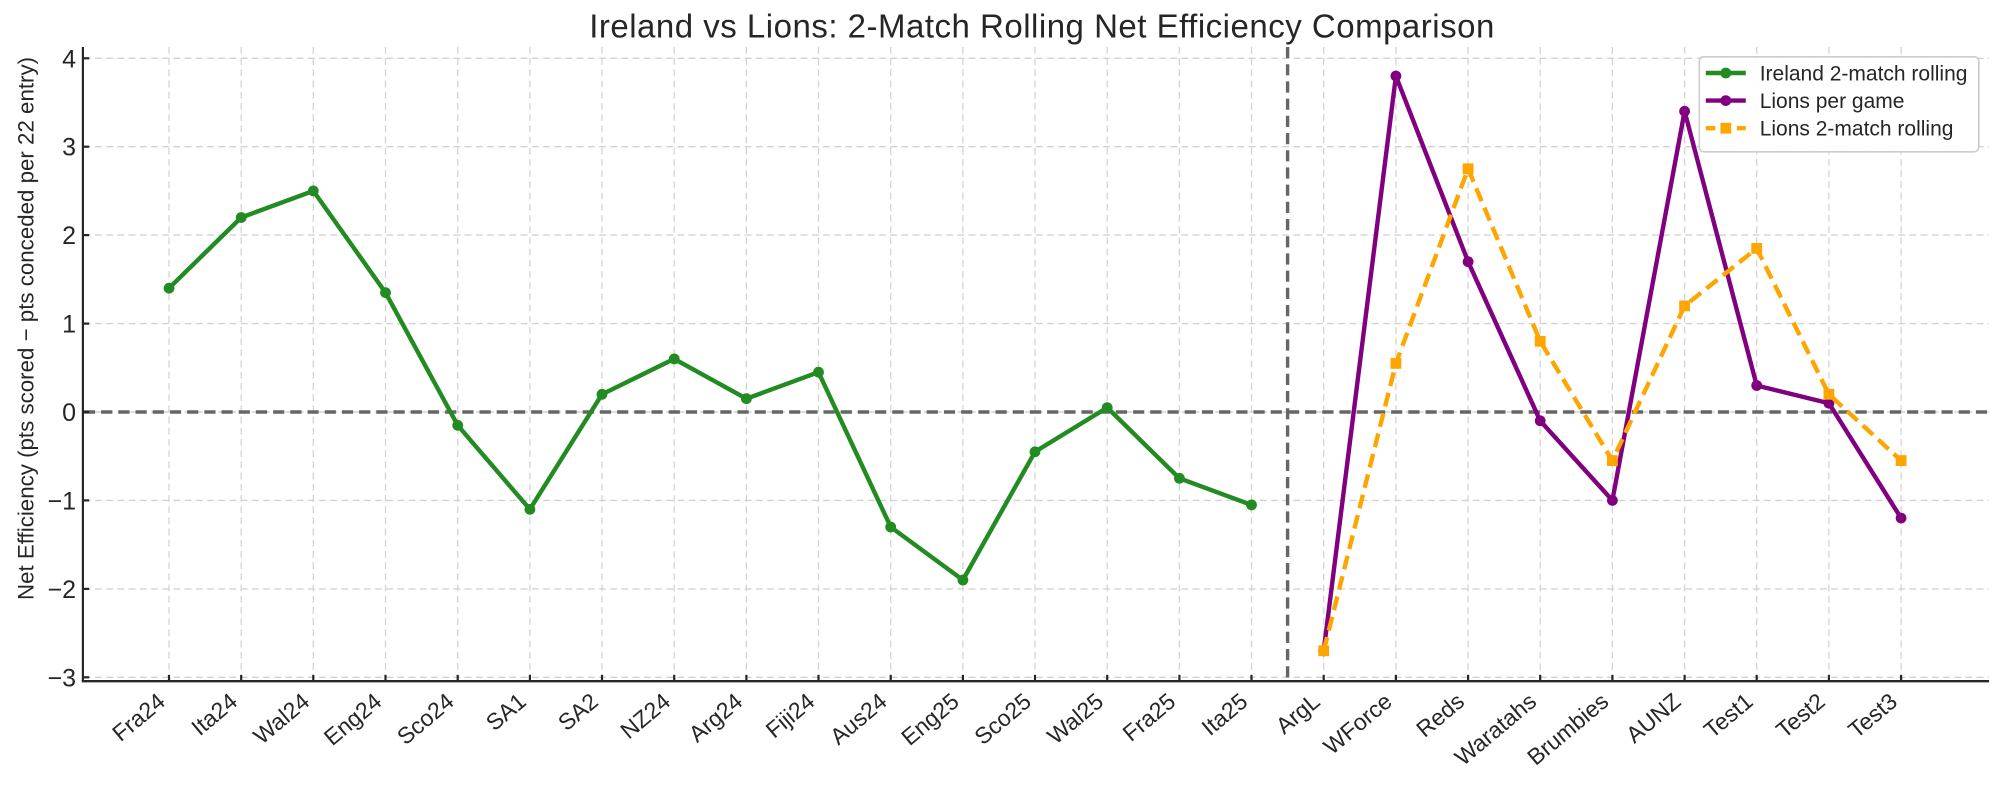 The width and height of the screenshot is (2000, 797). Describe the element at coordinates (1864, 73) in the screenshot. I see `svg-text: Ireland 2-match rolling` at that location.